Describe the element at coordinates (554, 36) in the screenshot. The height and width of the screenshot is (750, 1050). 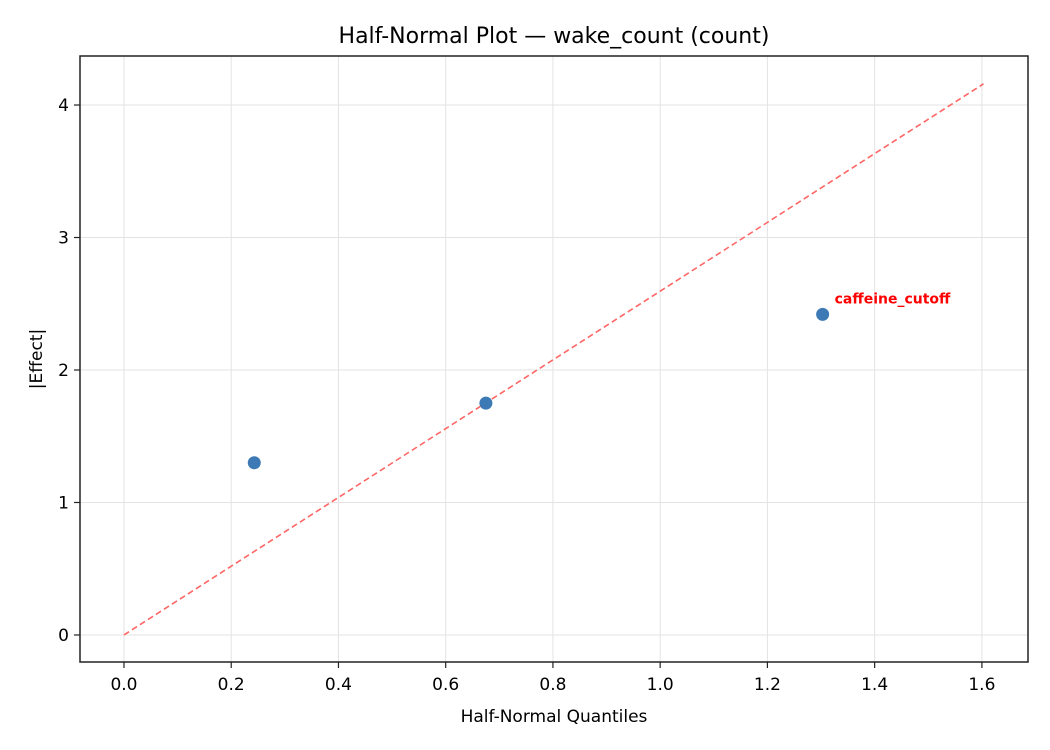
I see `chart-title: Half-Normal Plot — wake_count (count)` at that location.